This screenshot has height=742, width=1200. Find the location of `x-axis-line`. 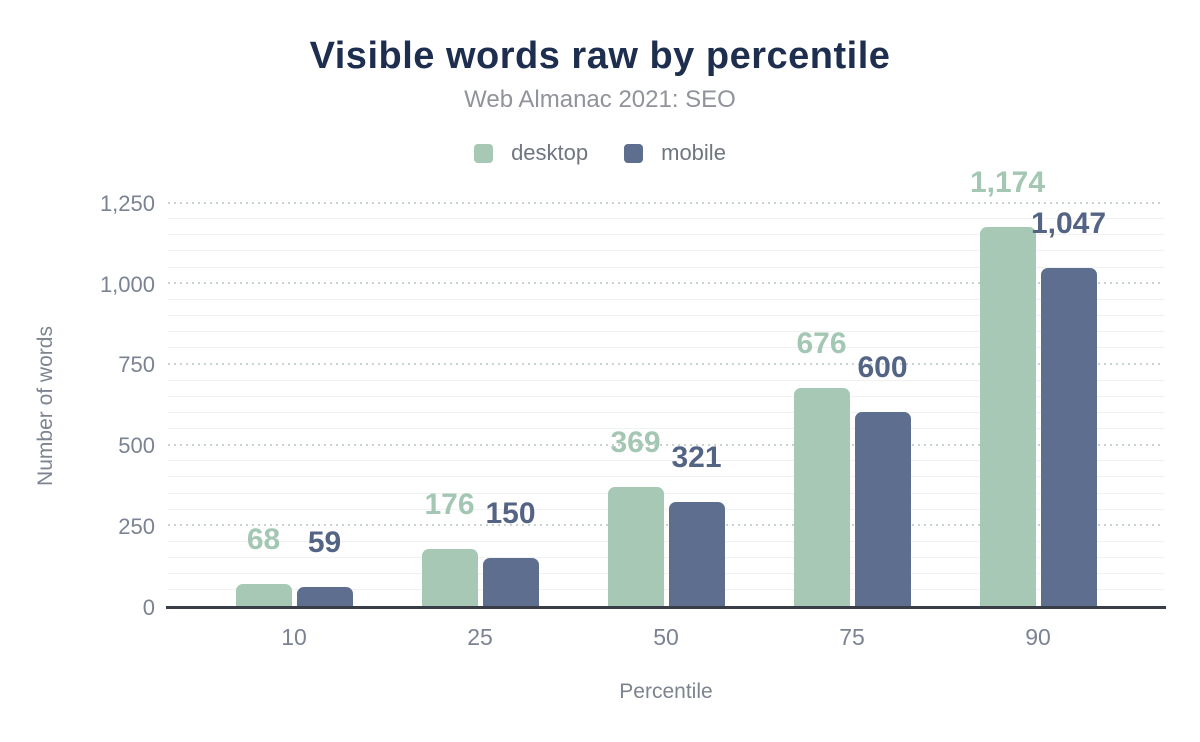

x-axis-line is located at coordinates (666, 607).